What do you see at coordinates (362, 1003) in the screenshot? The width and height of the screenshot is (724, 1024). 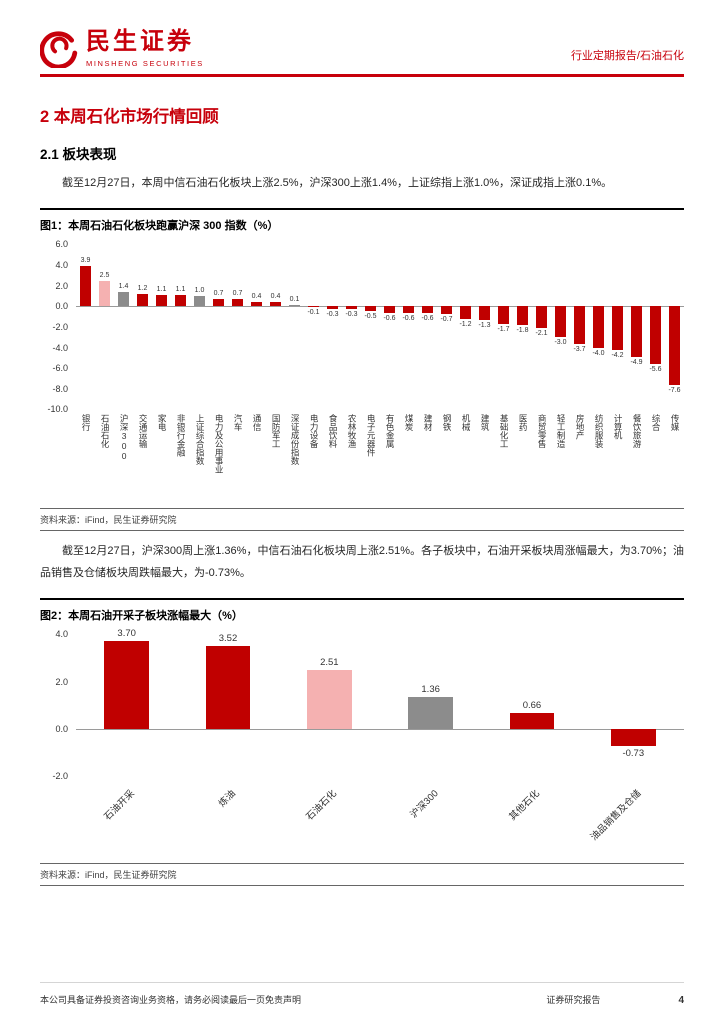 I see `page-footer: 本公司具备证券投资咨询业务资格，请务必阅读最后一页免责声明 证券研究报告 4` at bounding box center [362, 1003].